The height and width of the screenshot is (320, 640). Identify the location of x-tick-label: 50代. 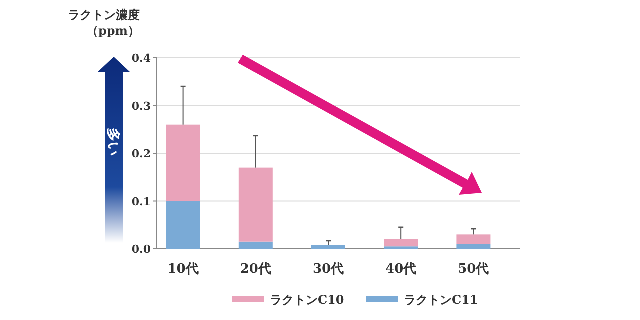
(474, 269).